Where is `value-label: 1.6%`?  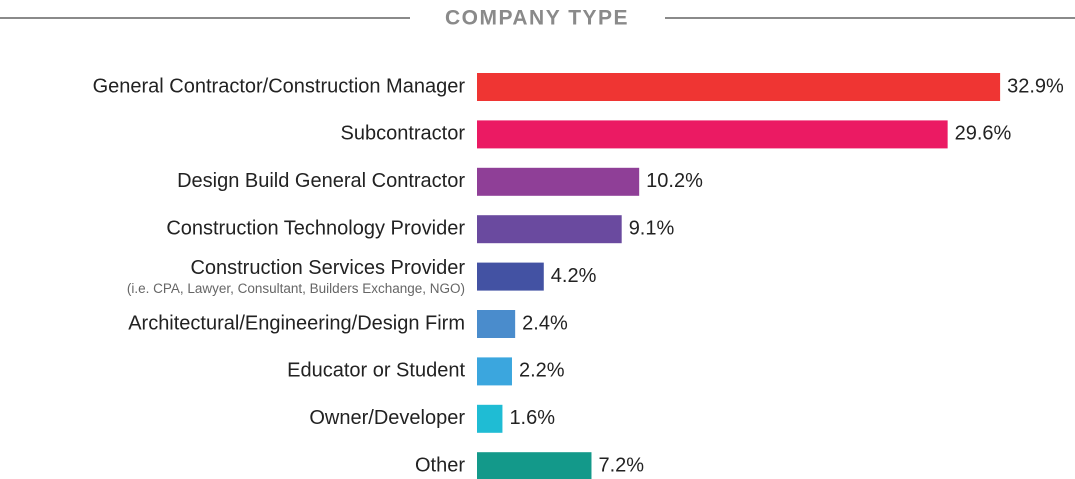 value-label: 1.6% is located at coordinates (532, 418).